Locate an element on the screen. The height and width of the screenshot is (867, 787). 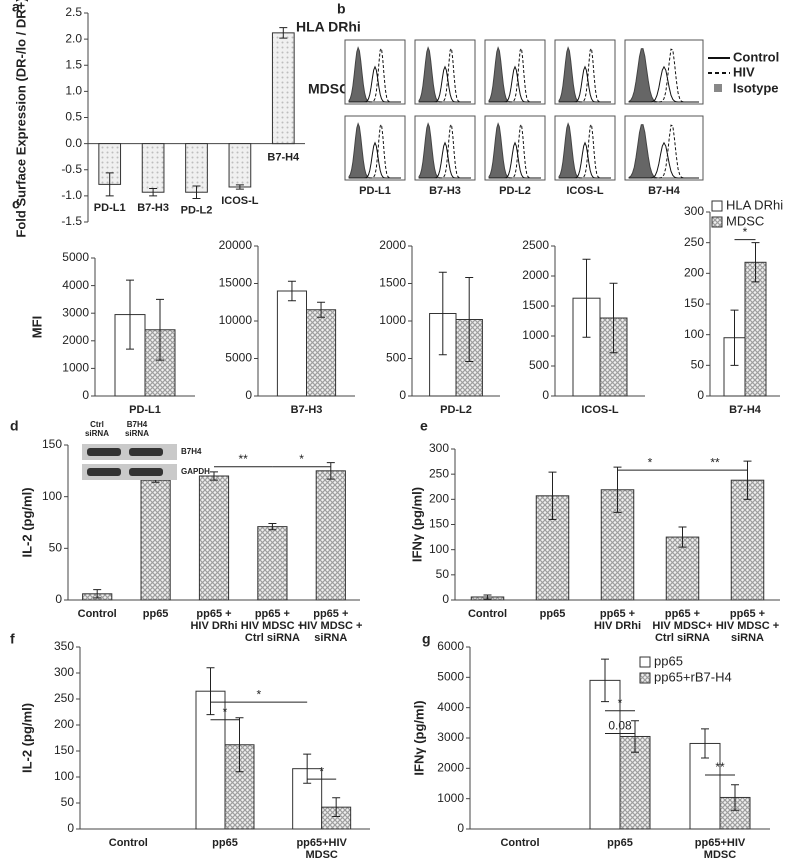
panel-letter: f is located at coordinates (12, 639).